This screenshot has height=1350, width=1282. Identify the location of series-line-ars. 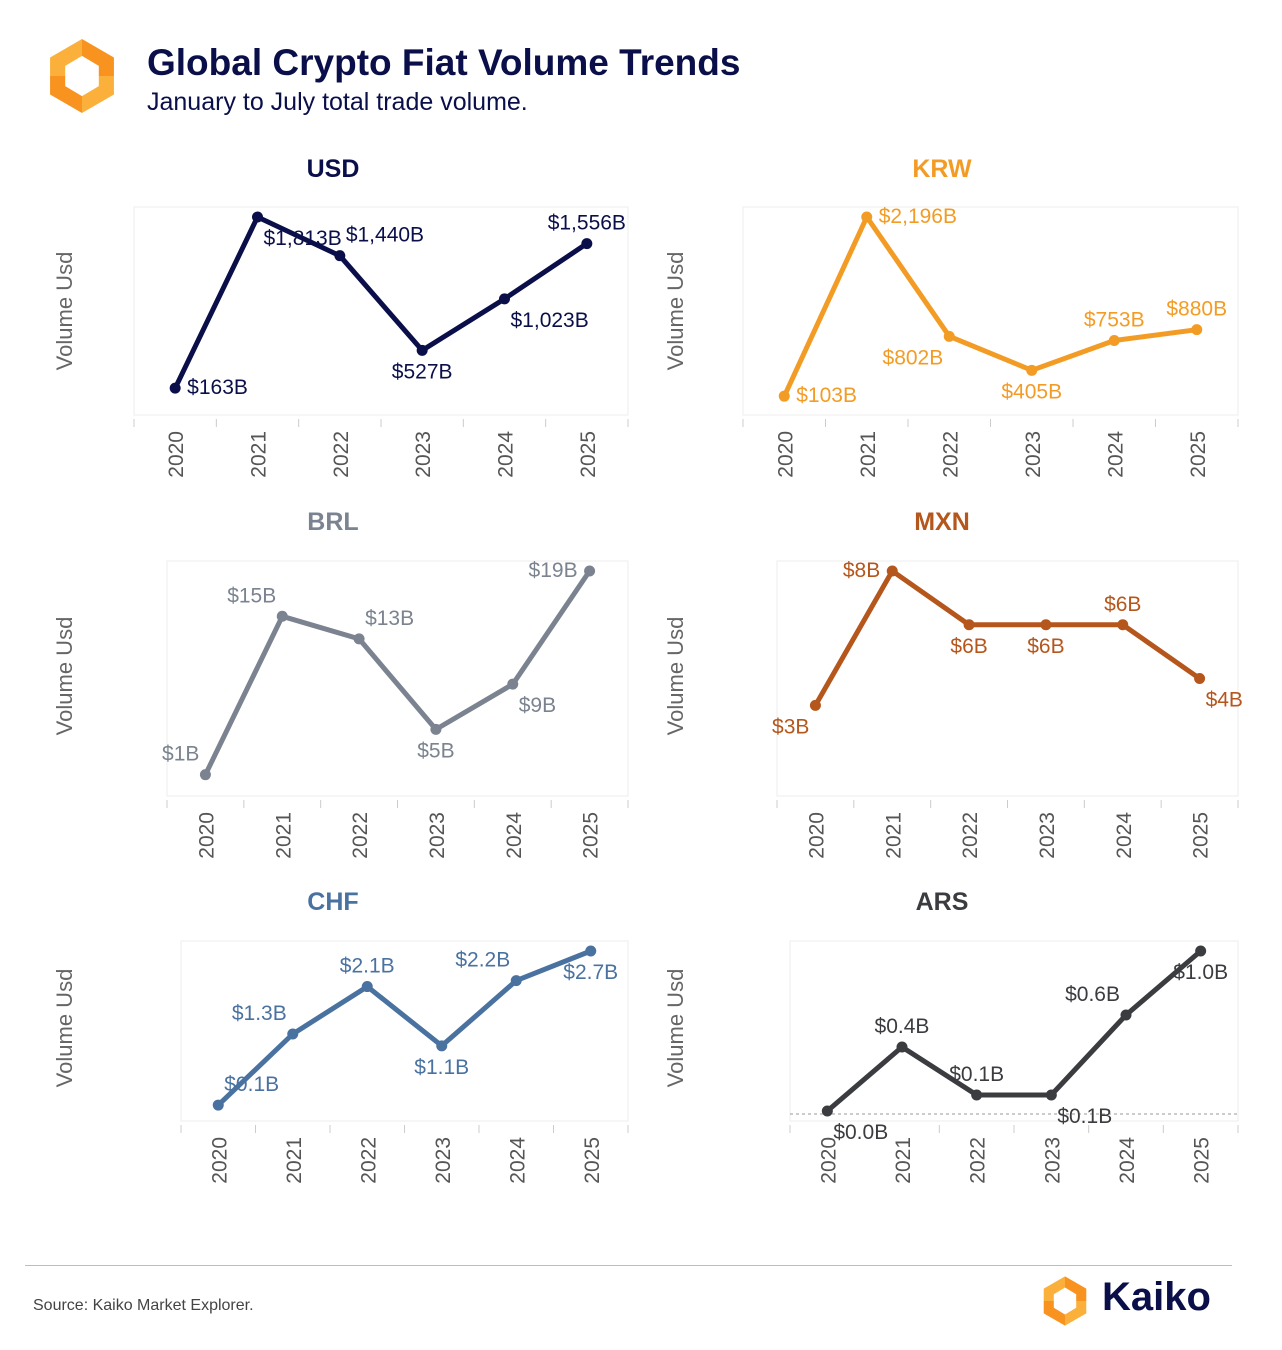
(1014, 1031).